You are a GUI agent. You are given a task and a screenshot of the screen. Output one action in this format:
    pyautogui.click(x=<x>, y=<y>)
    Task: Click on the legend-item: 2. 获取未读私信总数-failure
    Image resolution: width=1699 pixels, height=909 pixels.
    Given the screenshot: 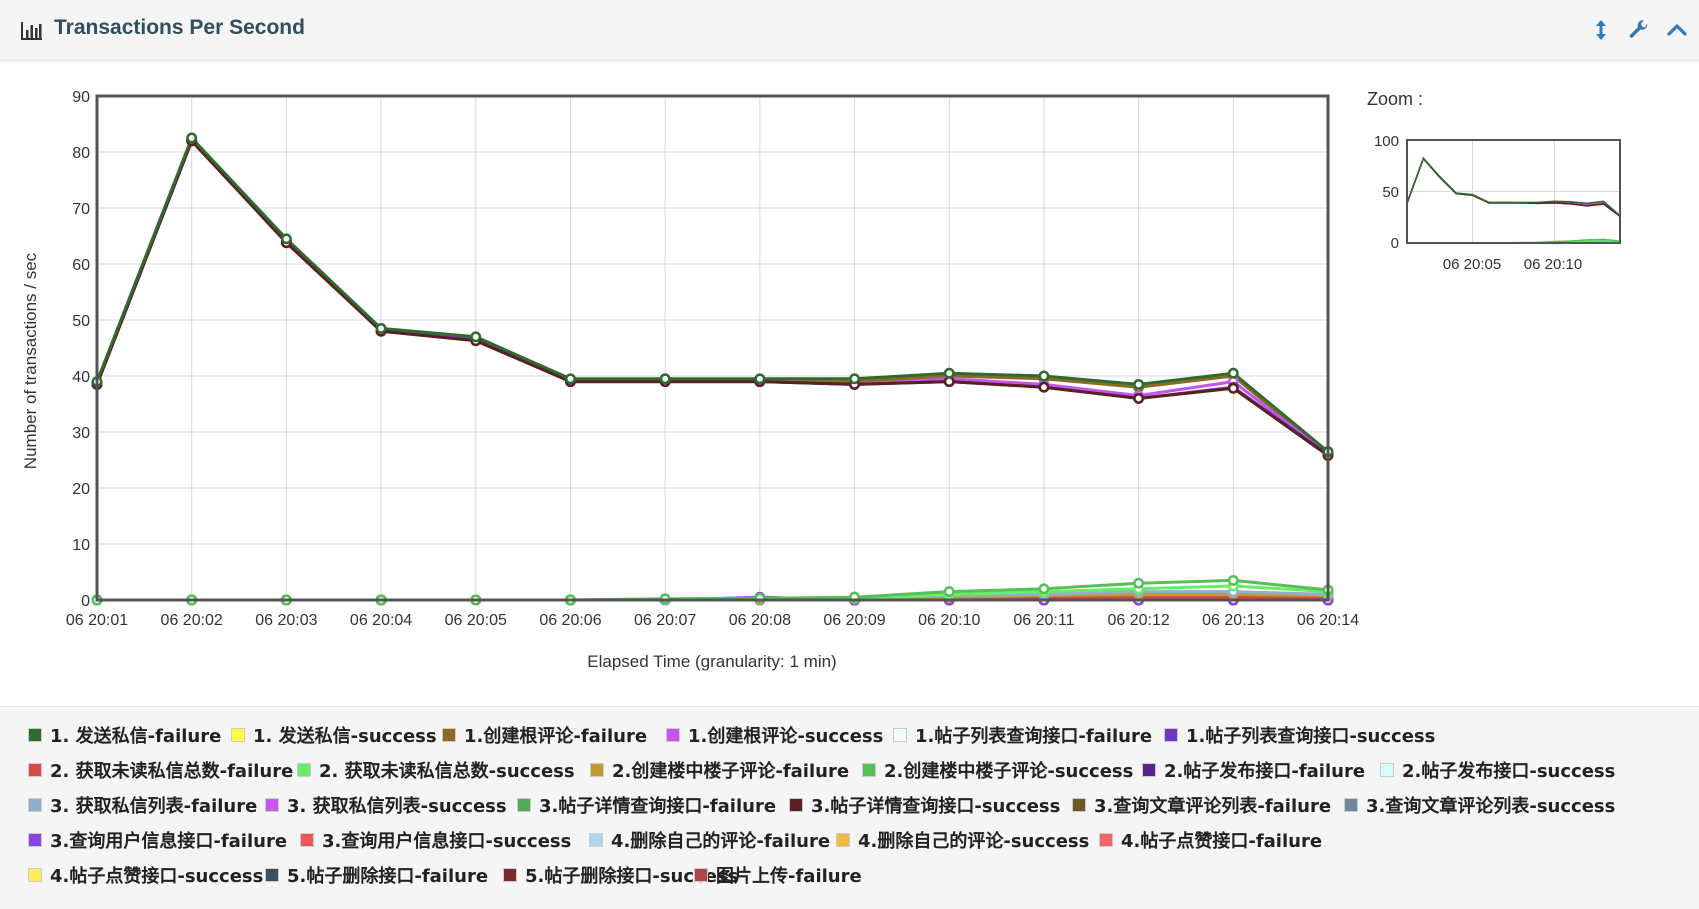 What is the action you would take?
    pyautogui.click(x=160, y=770)
    